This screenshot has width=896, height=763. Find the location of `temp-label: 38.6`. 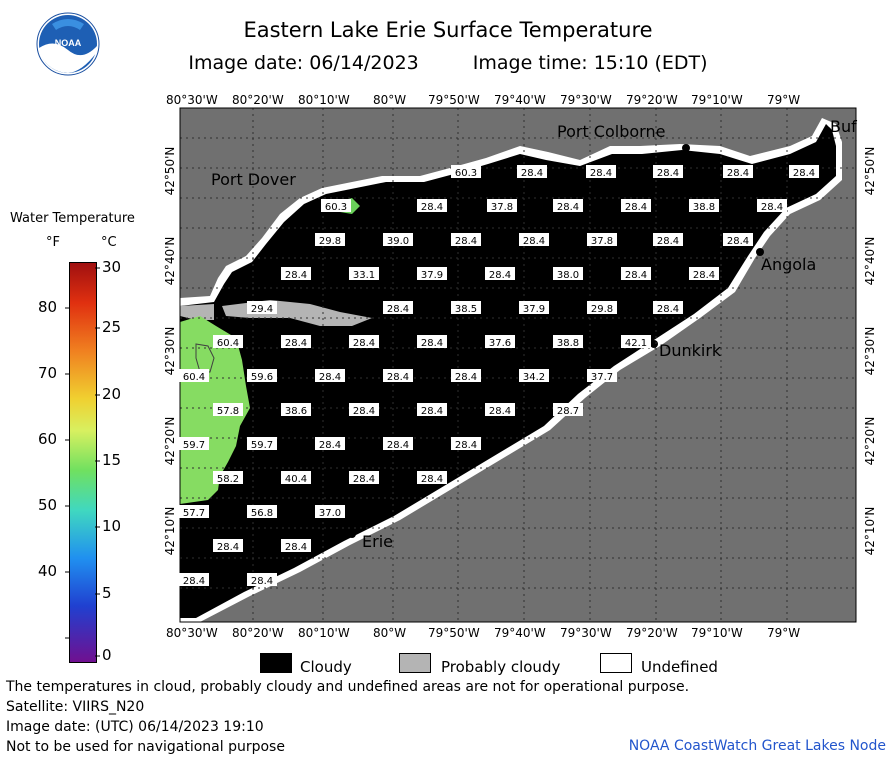

temp-label: 38.6 is located at coordinates (296, 411).